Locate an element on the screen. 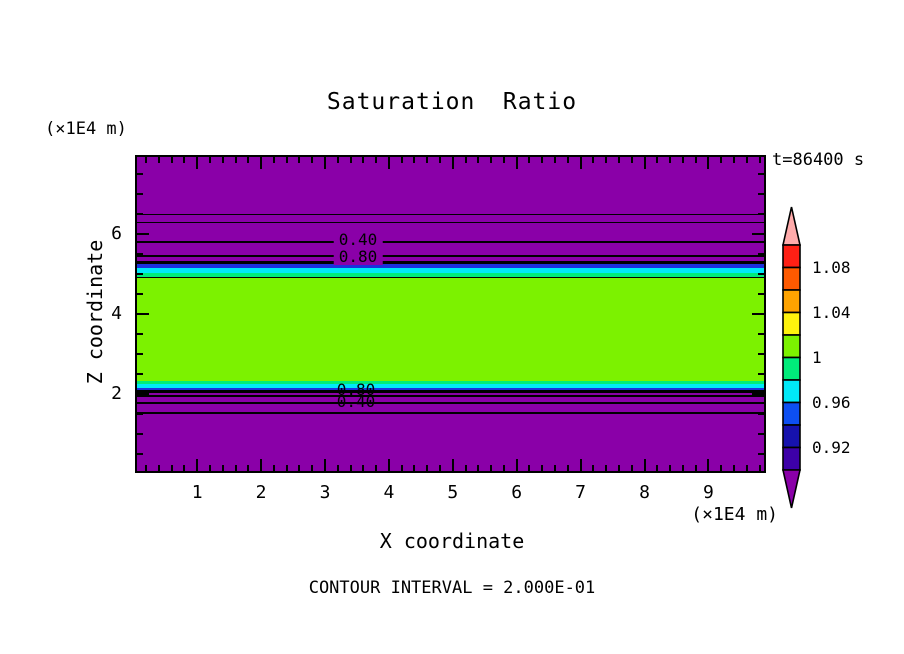  contour-label-0.40-top: 0.40 is located at coordinates (358, 240).